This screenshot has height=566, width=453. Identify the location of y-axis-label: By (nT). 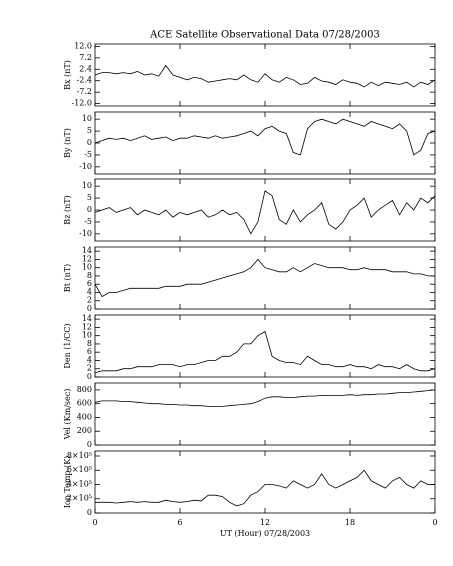
(67, 143).